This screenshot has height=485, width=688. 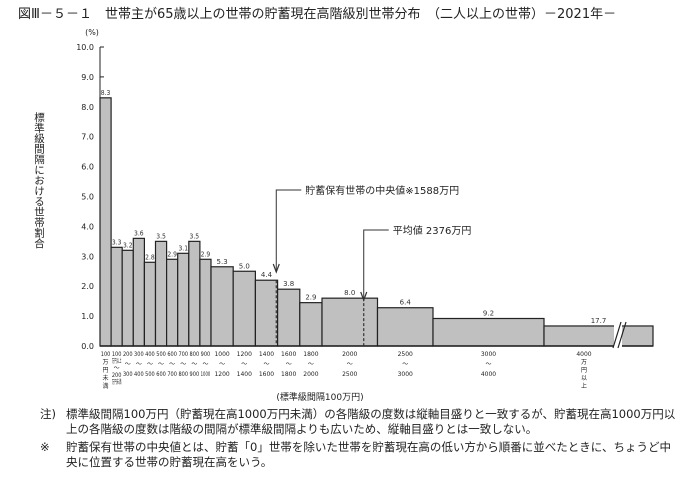 What do you see at coordinates (244, 354) in the screenshot?
I see `x-tick-label: 1200` at bounding box center [244, 354].